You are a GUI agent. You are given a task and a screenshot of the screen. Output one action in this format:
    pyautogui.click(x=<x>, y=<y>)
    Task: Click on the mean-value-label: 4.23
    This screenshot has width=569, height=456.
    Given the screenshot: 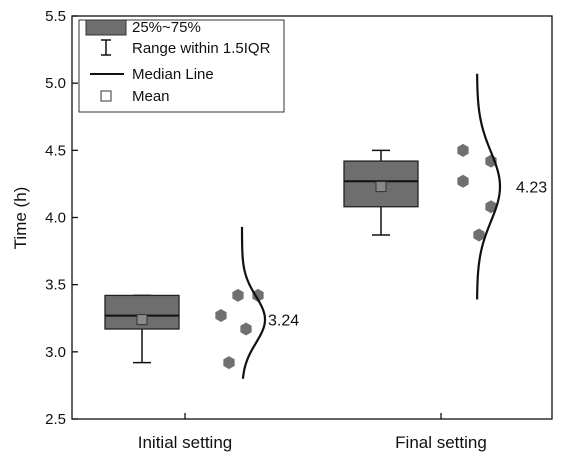 What is the action you would take?
    pyautogui.click(x=531, y=188)
    